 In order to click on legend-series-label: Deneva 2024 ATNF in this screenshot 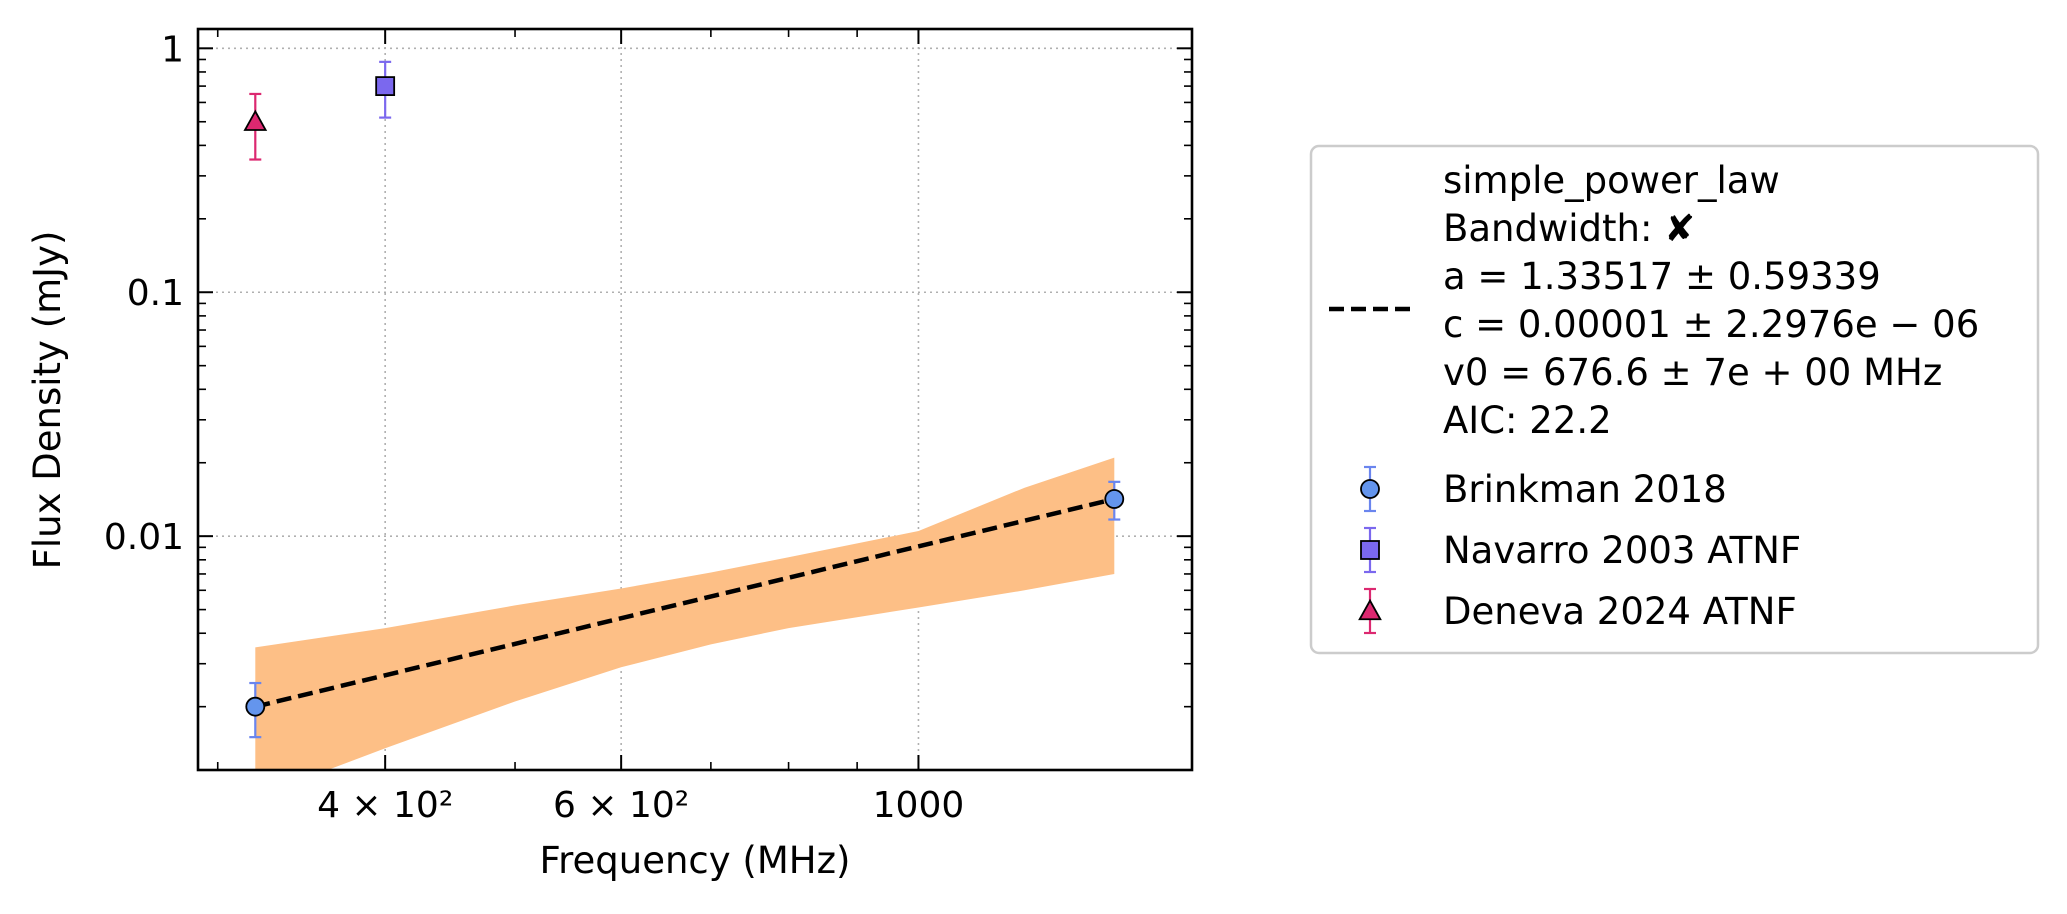, I will do `click(1620, 611)`.